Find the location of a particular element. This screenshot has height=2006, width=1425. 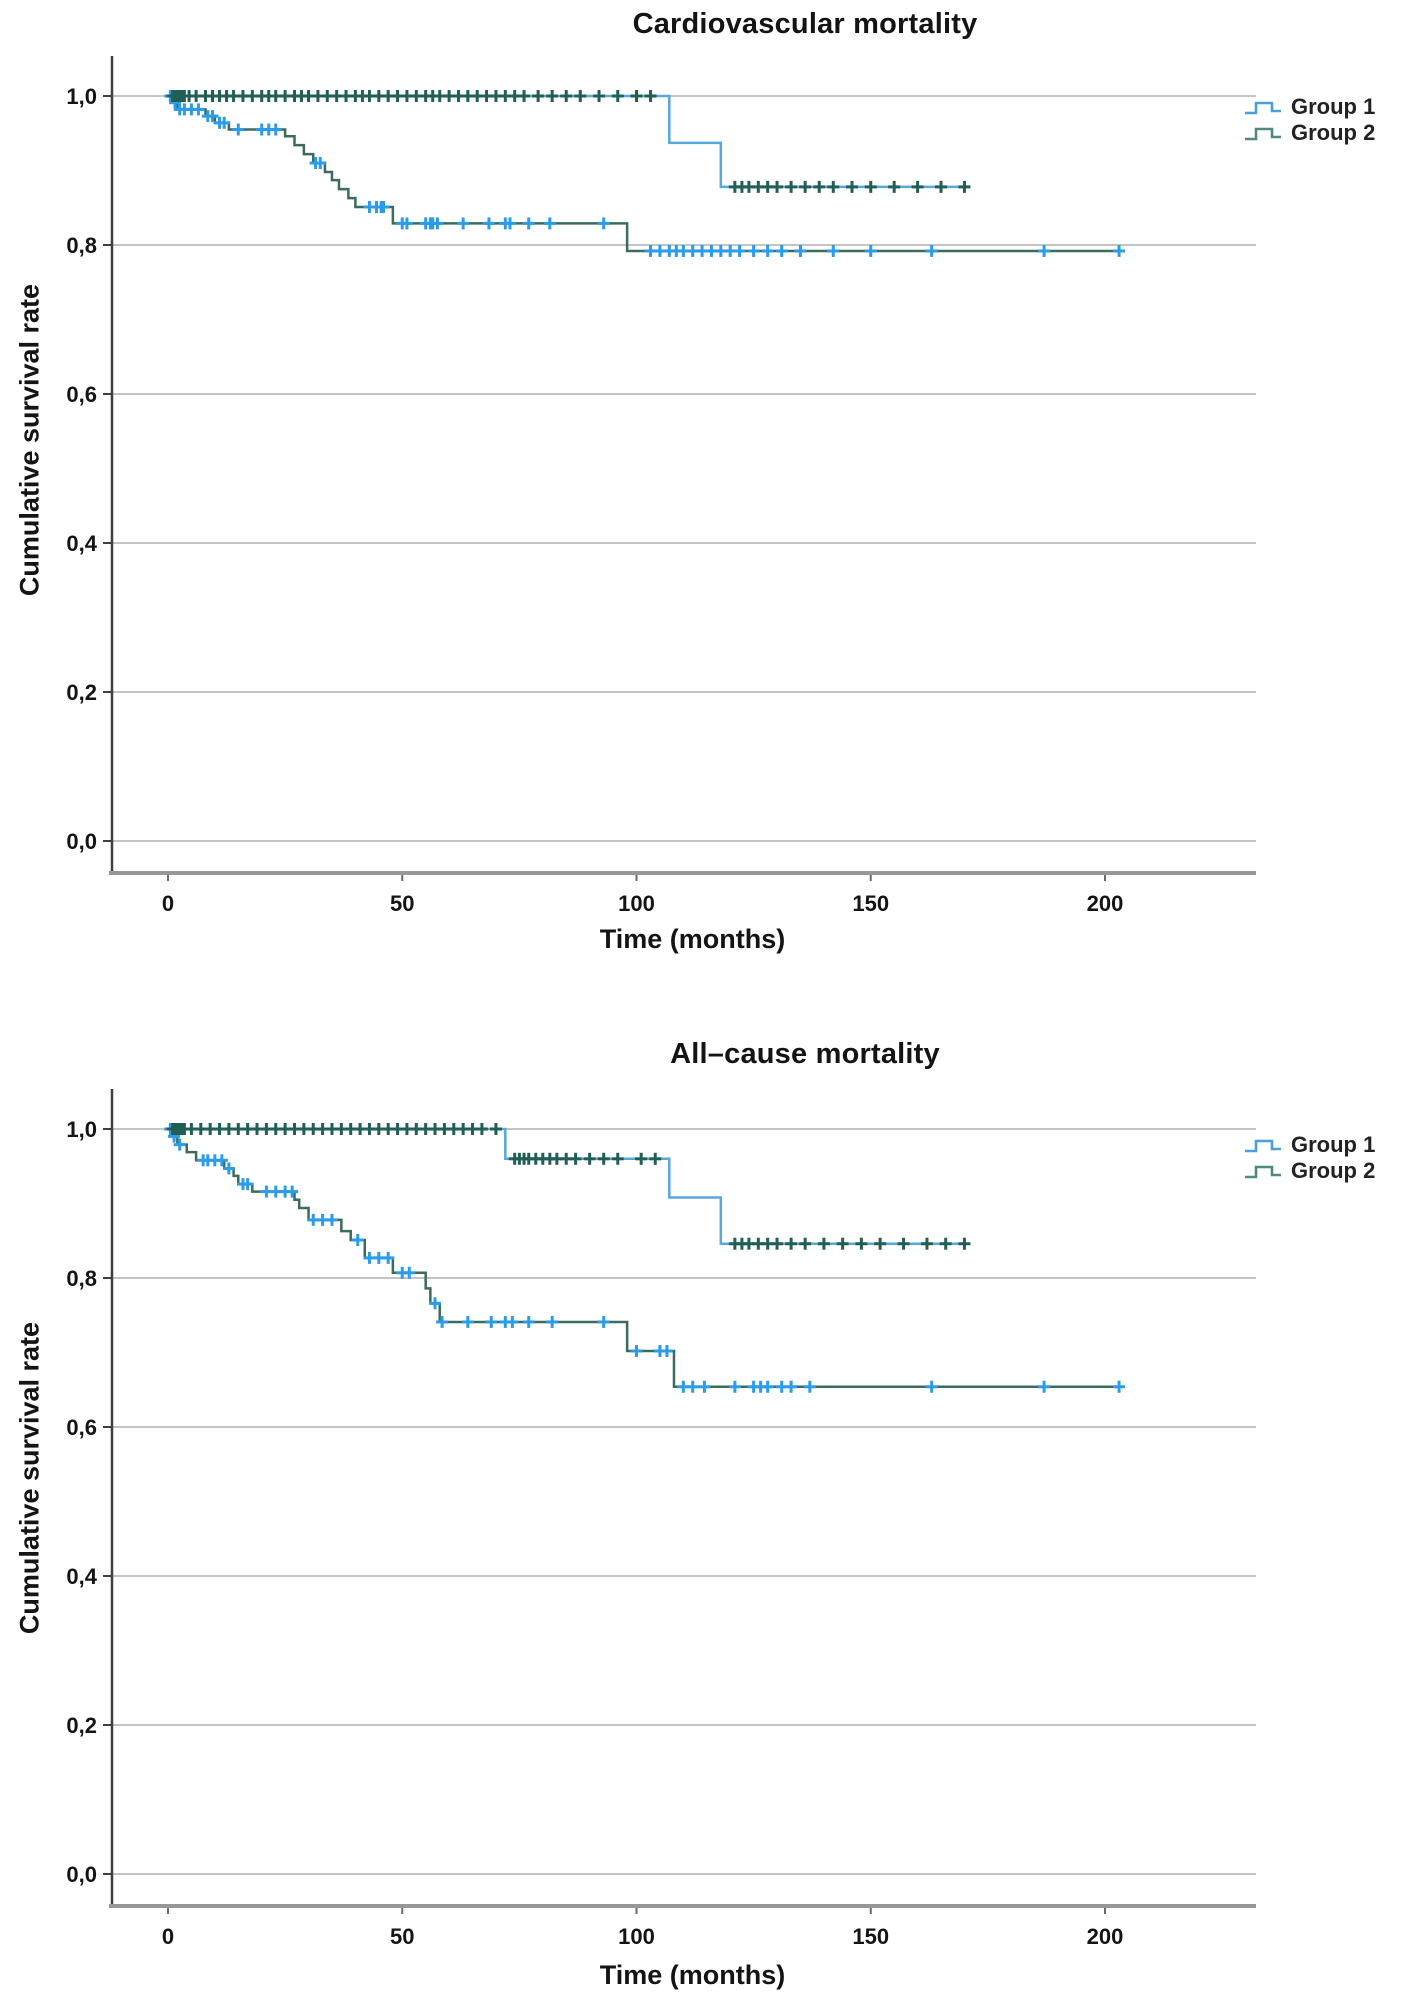

chart2-x-axis-title: Time (months) is located at coordinates (692, 1975).